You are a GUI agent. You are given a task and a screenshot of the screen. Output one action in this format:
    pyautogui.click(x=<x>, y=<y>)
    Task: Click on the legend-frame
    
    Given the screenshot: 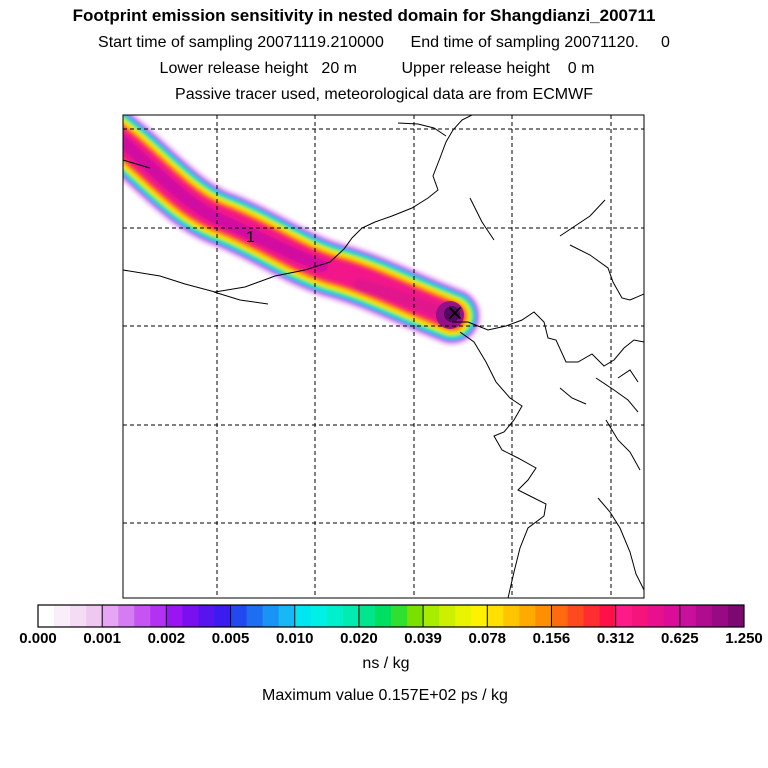 What is the action you would take?
    pyautogui.click(x=391, y=616)
    